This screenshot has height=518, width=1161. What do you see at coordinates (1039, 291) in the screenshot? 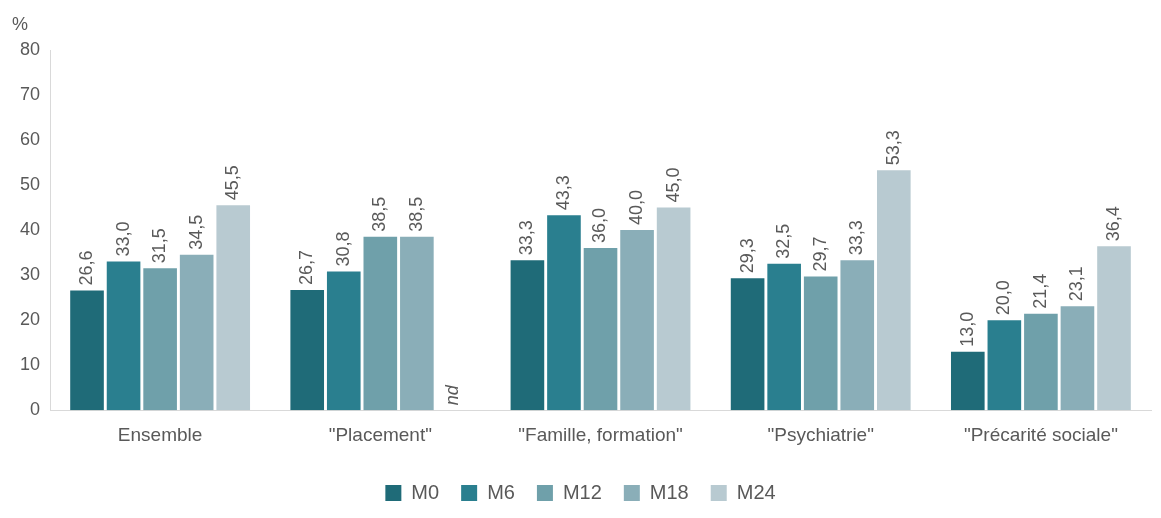
I see `data-label: 21,4` at bounding box center [1039, 291].